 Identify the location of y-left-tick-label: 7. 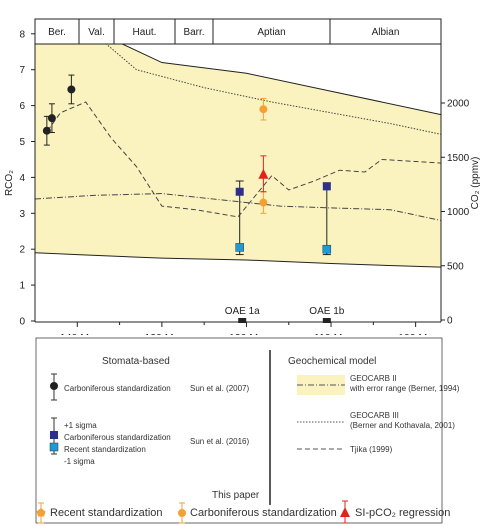
(22, 70).